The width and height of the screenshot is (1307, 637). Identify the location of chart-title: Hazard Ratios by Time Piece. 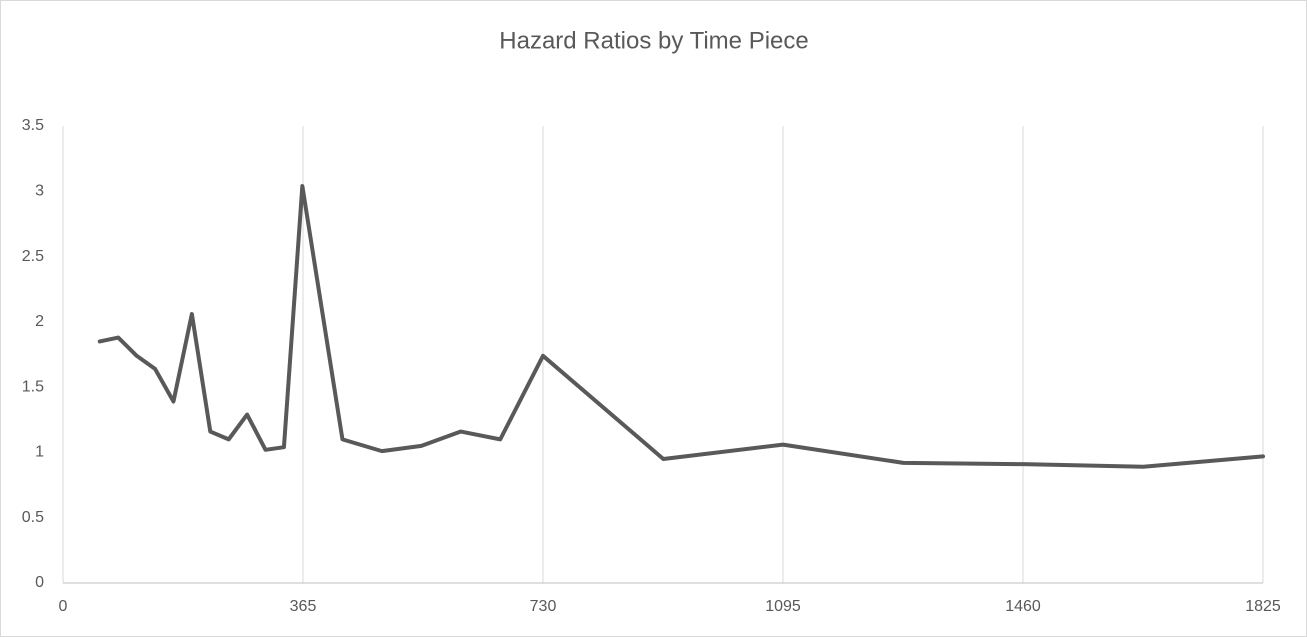
(653, 40).